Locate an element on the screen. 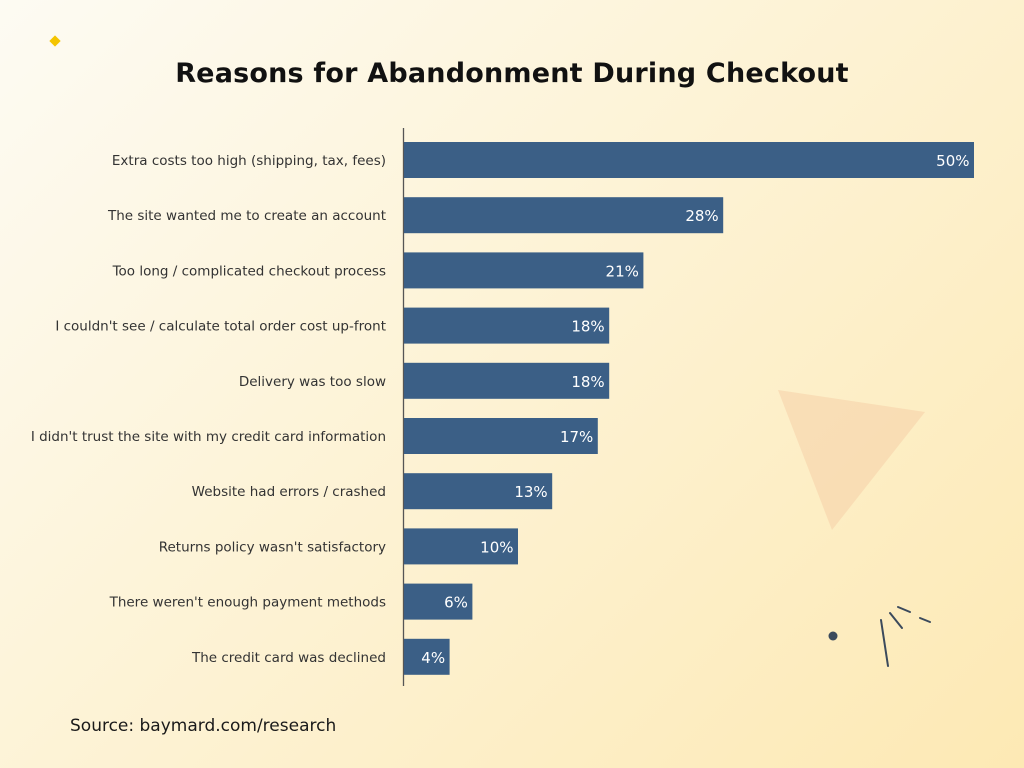  value-label: 13% is located at coordinates (530, 492).